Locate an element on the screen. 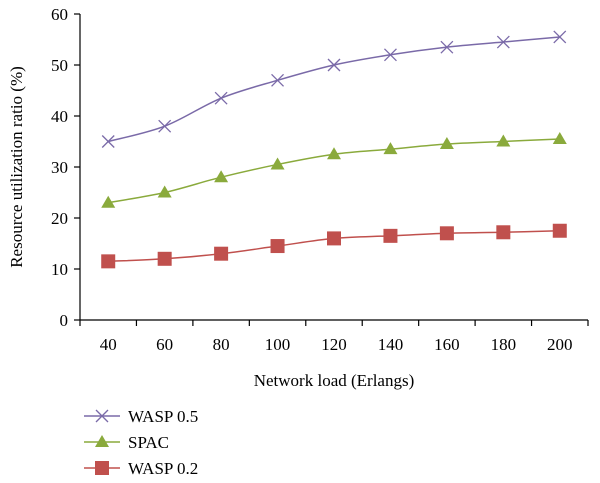  x-axis-title: Network load (Erlangs) is located at coordinates (334, 380).